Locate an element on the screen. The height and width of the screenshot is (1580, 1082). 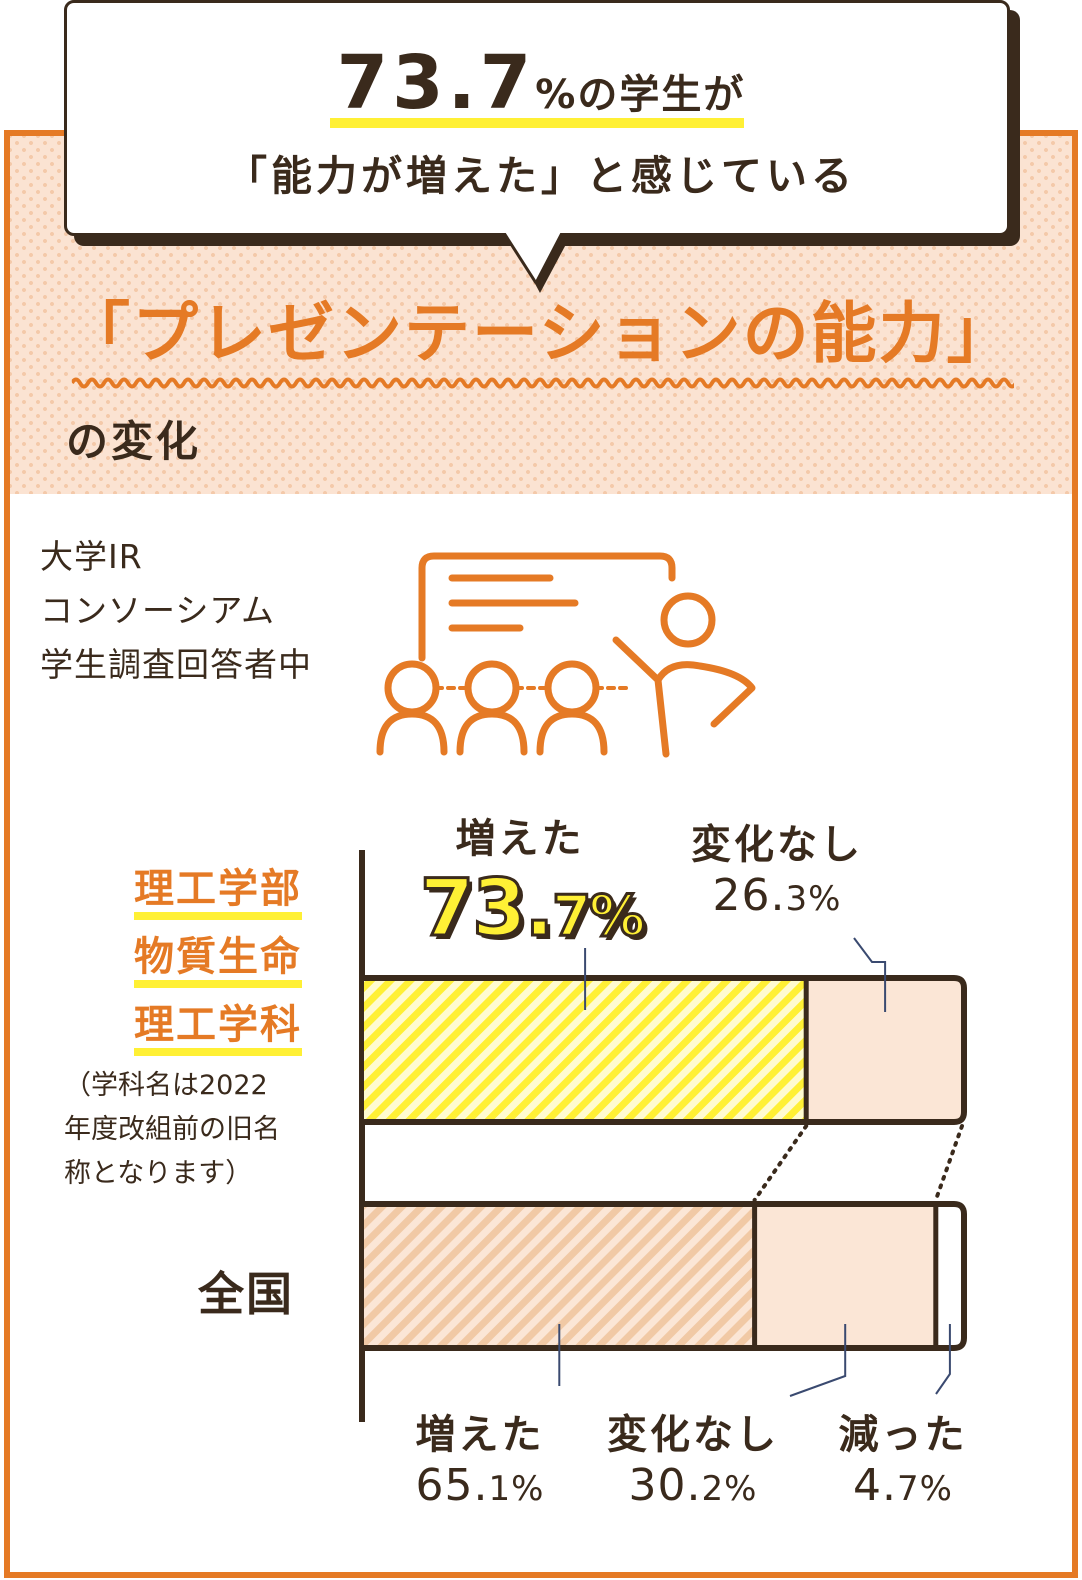
label-top-increased-value-int: 73. is located at coordinates (486, 909).